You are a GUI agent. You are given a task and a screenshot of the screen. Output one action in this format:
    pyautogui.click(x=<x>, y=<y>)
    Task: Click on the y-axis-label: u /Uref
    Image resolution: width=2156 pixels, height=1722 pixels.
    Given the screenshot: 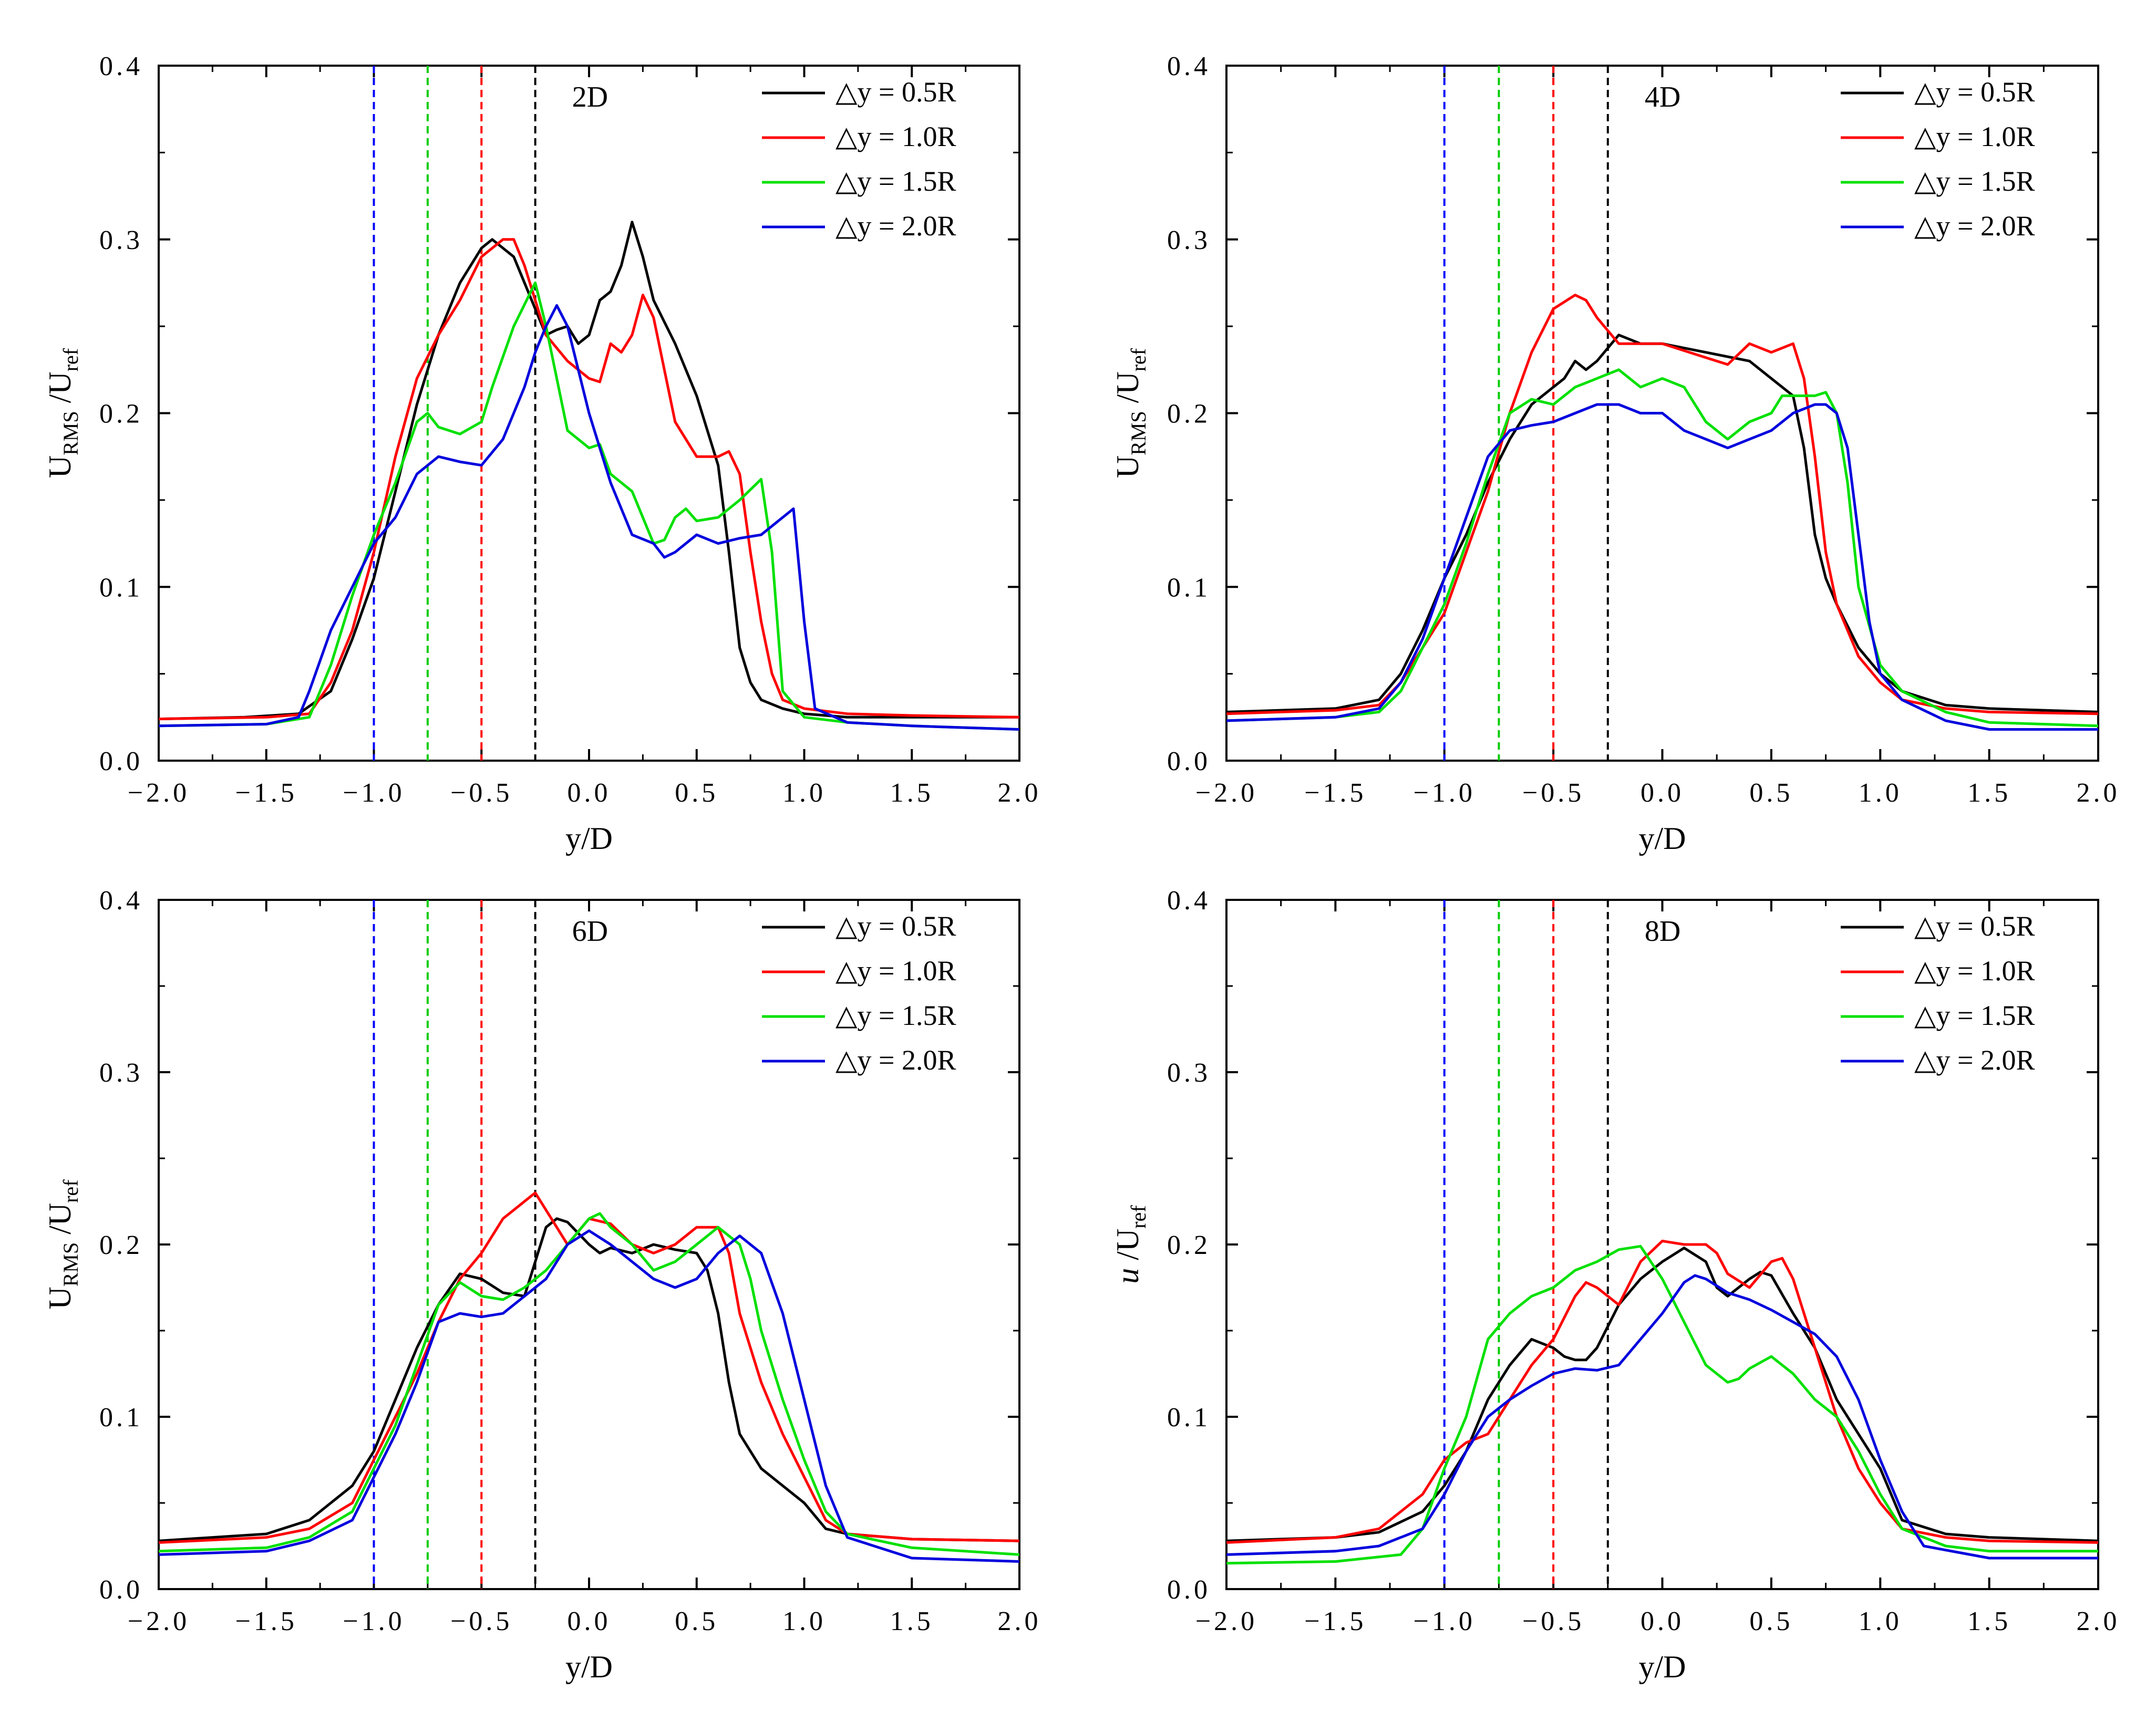 What is the action you would take?
    pyautogui.click(x=1130, y=1244)
    